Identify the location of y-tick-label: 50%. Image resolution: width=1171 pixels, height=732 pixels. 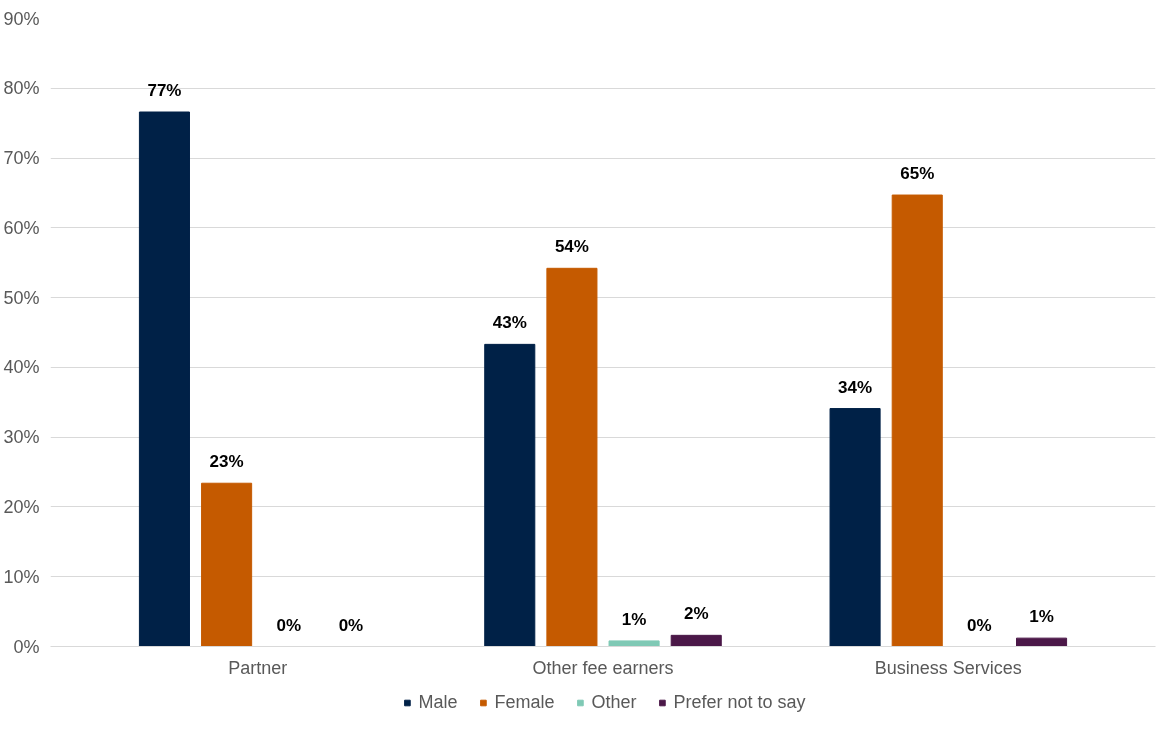
(21, 297).